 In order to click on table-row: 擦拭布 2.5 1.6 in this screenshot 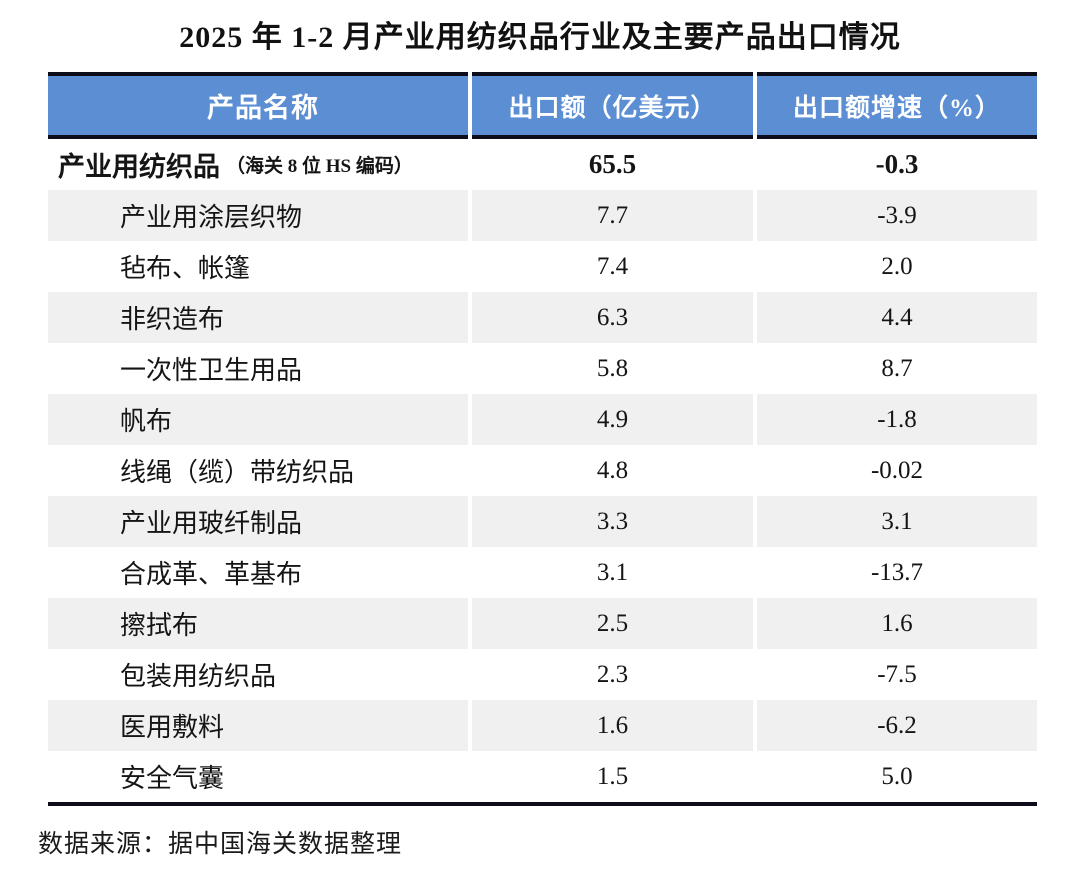, I will do `click(542, 623)`.